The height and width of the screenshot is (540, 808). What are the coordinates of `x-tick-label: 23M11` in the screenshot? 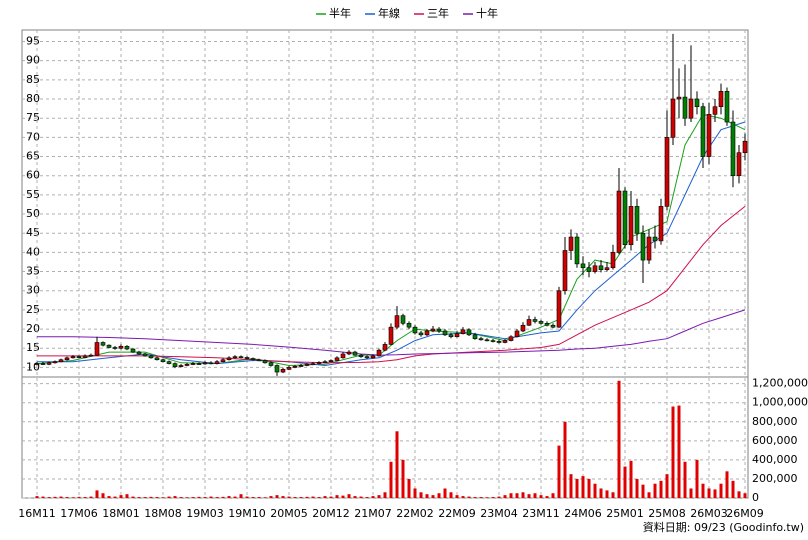 It's located at (541, 513).